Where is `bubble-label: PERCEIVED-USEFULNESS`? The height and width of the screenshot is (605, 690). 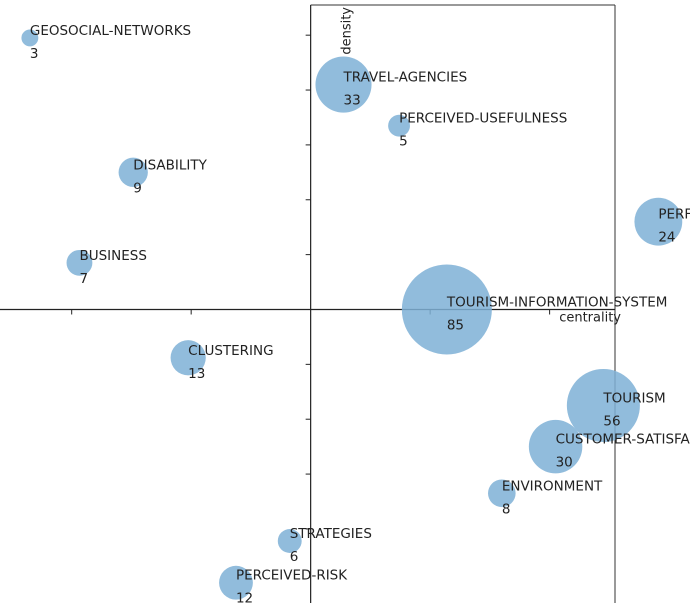
bubble-label: PERCEIVED-USEFULNESS is located at coordinates (483, 119).